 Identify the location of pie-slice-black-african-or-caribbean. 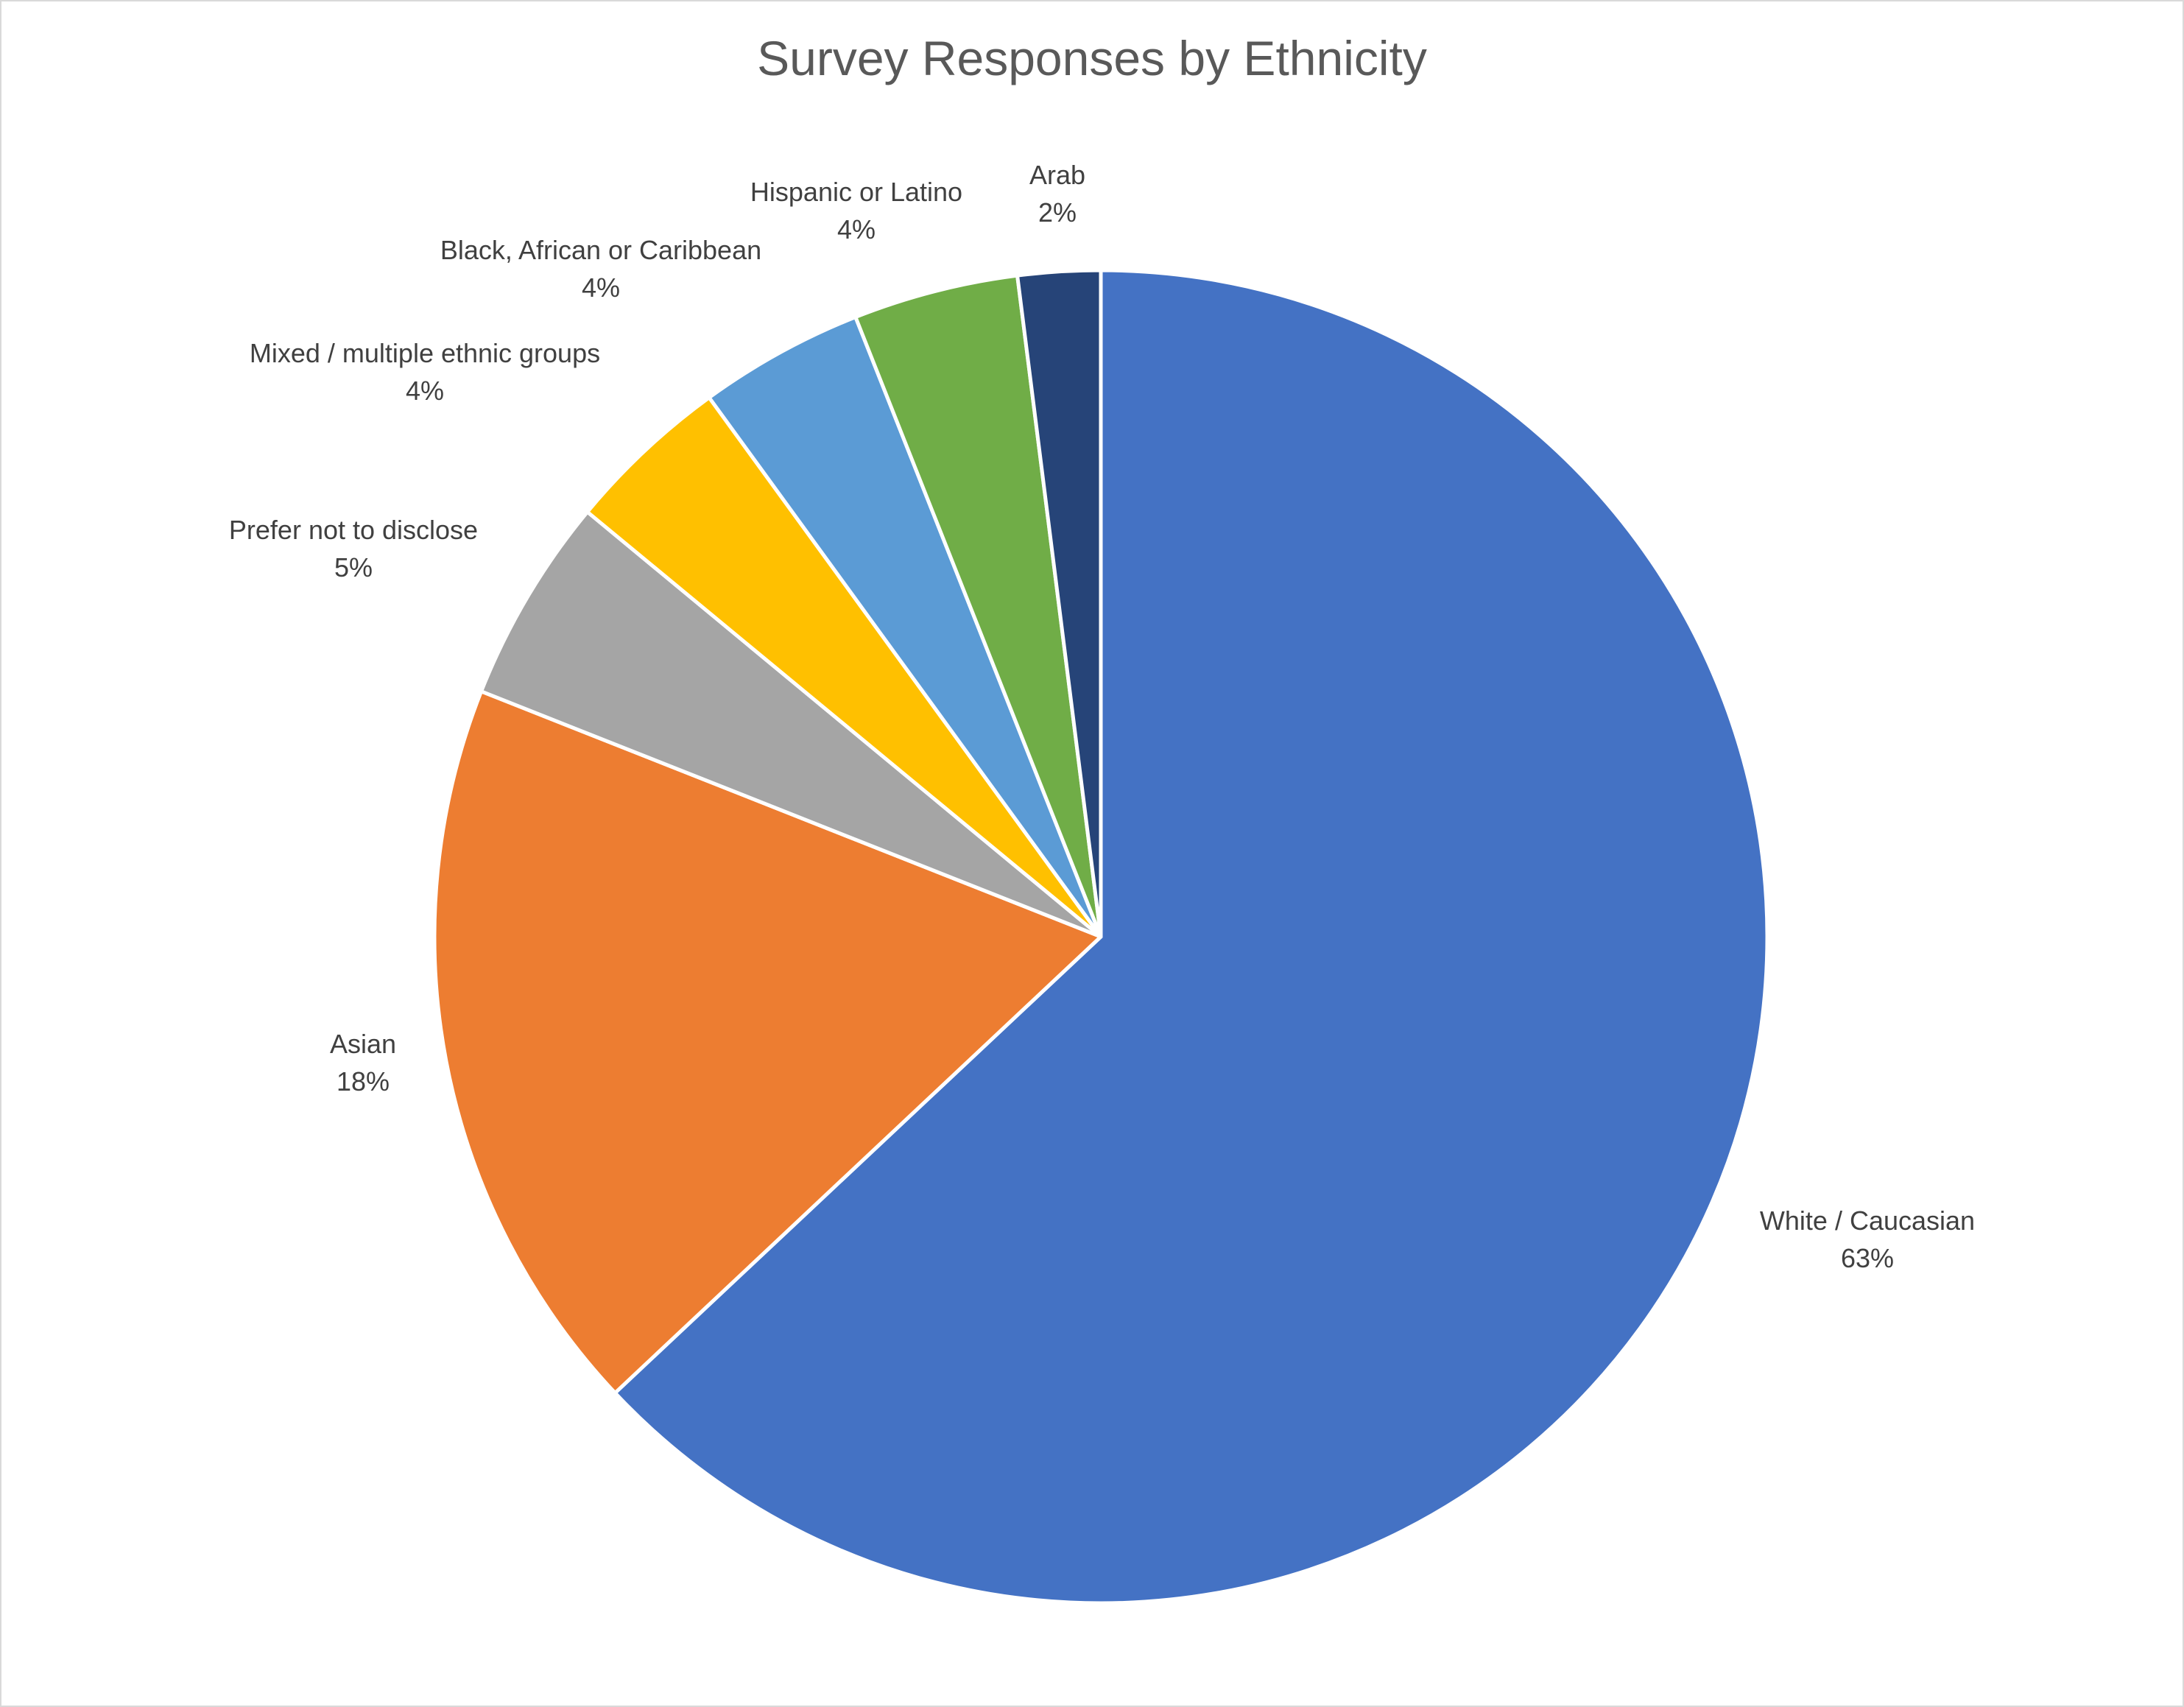
(905, 627).